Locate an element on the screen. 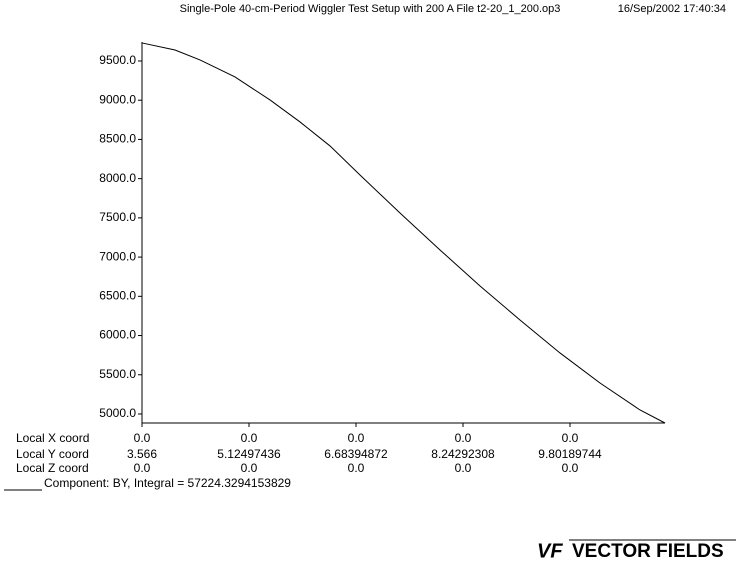 This screenshot has height=566, width=740. row-label: Local X coord is located at coordinates (52, 438).